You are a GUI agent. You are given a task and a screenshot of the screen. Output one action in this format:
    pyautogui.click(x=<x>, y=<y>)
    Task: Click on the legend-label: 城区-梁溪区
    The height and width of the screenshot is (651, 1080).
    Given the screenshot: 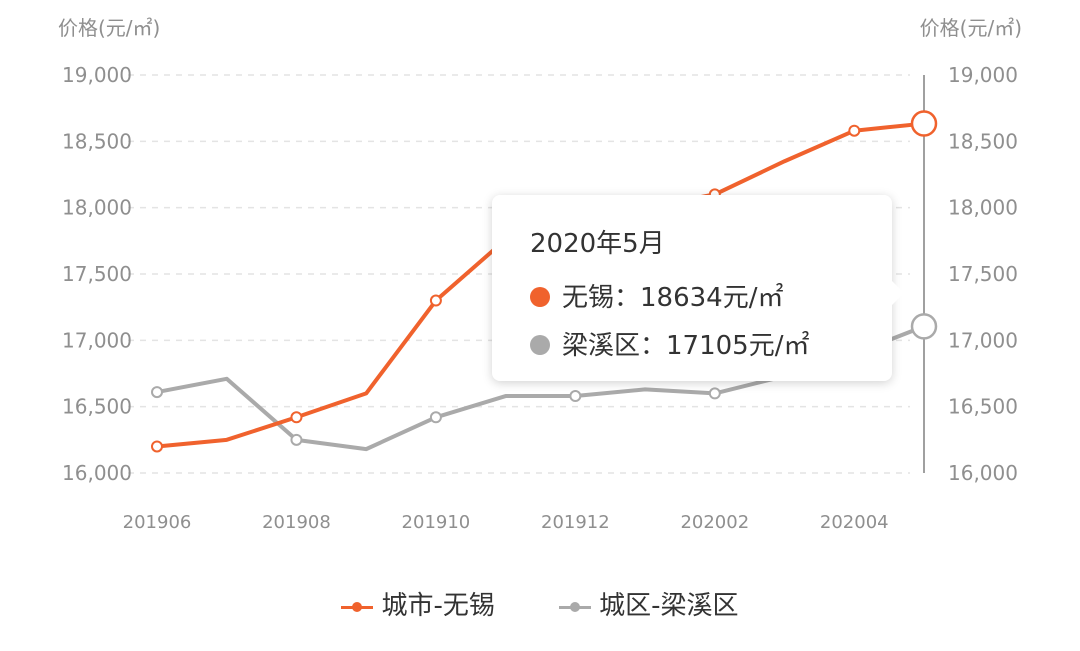 What is the action you would take?
    pyautogui.click(x=669, y=606)
    